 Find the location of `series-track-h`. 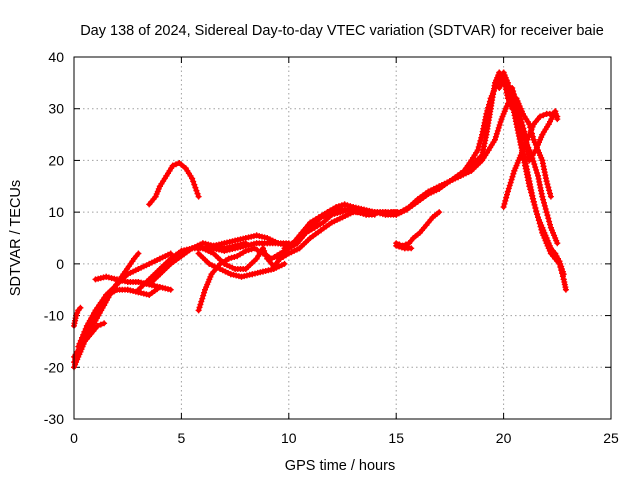

series-track-h is located at coordinates (197, 264).